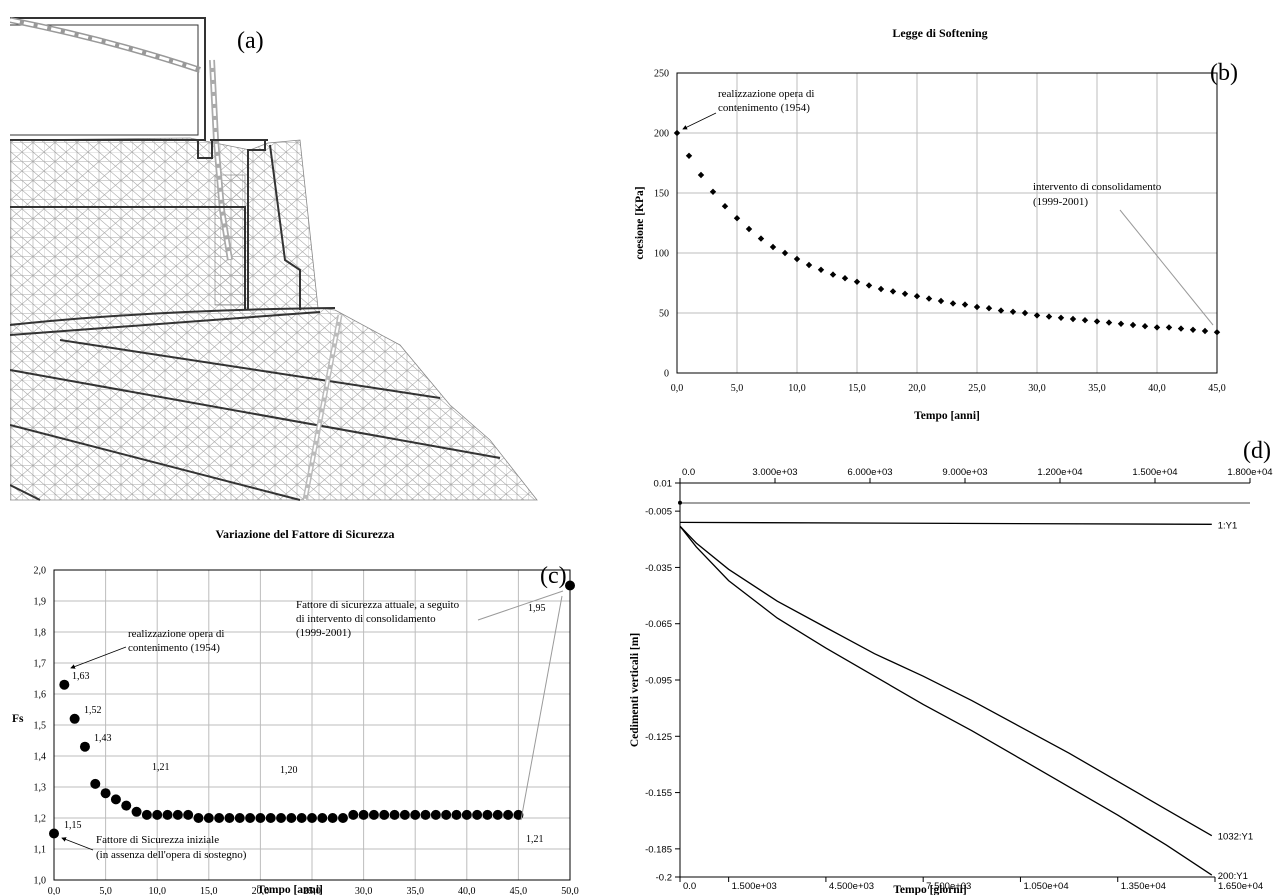 This screenshot has height=895, width=1282. Describe the element at coordinates (93, 710) in the screenshot. I see `chart-c-data-label-3: 1,52` at that location.